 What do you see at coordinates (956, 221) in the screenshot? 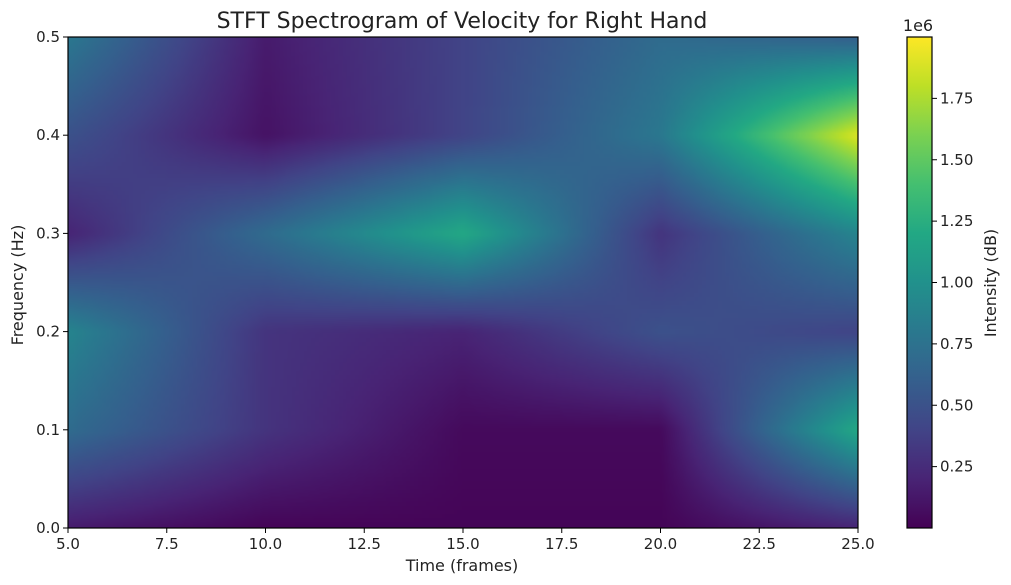
I see `colorbar-tick-label: 1.25` at bounding box center [956, 221].